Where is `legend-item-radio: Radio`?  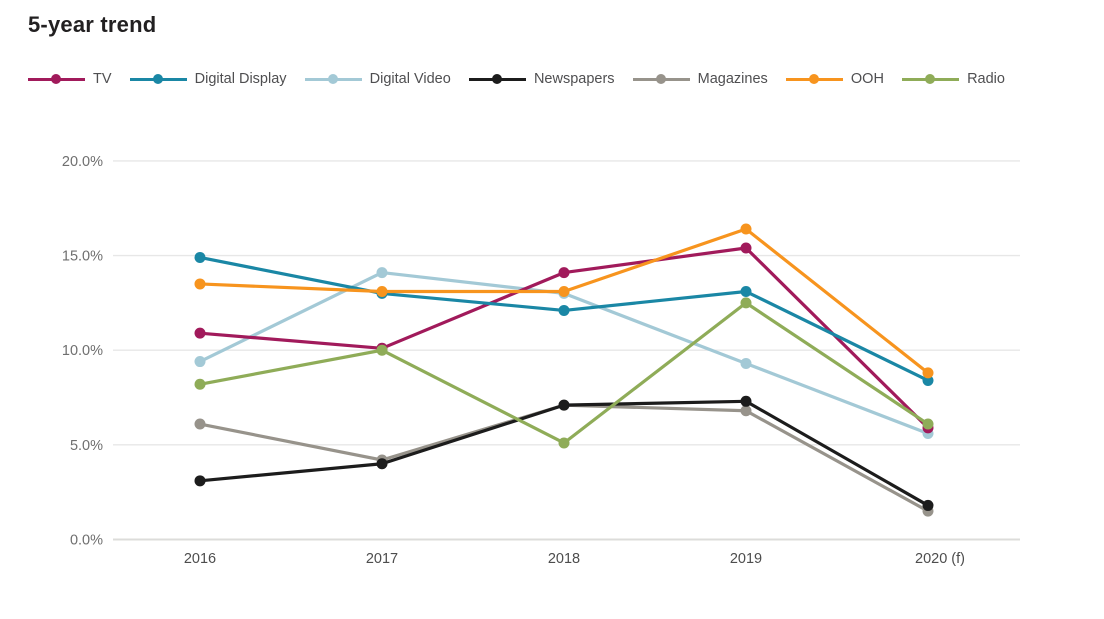 legend-item-radio: Radio is located at coordinates (953, 79).